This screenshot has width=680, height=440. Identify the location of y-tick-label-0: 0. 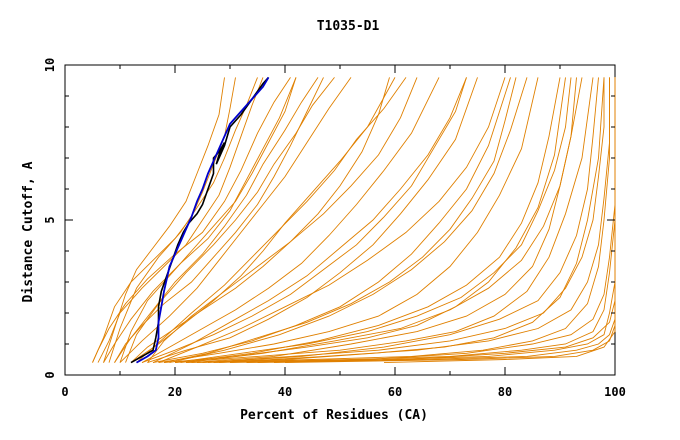
(50, 374).